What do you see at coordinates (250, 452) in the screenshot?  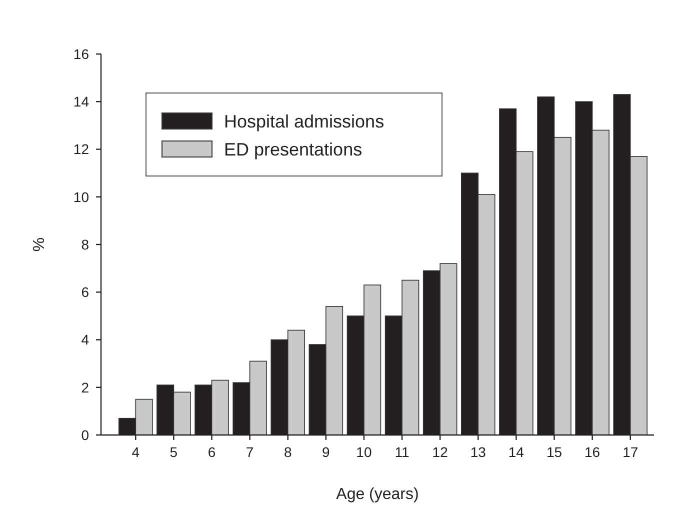 I see `x-tick-label: 7` at bounding box center [250, 452].